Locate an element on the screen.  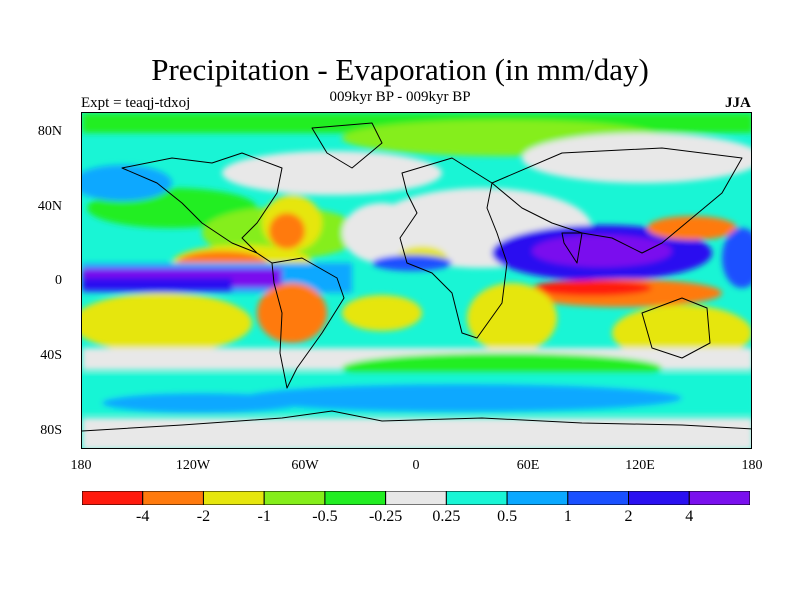
colorbar-label: 1 is located at coordinates (567, 516).